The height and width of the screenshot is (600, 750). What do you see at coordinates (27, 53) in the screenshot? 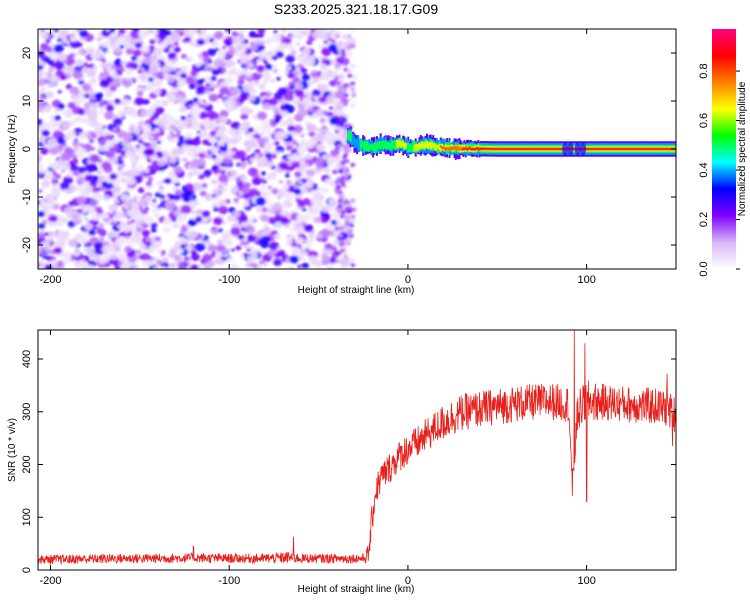
I see `y-tick-label: 20` at bounding box center [27, 53].